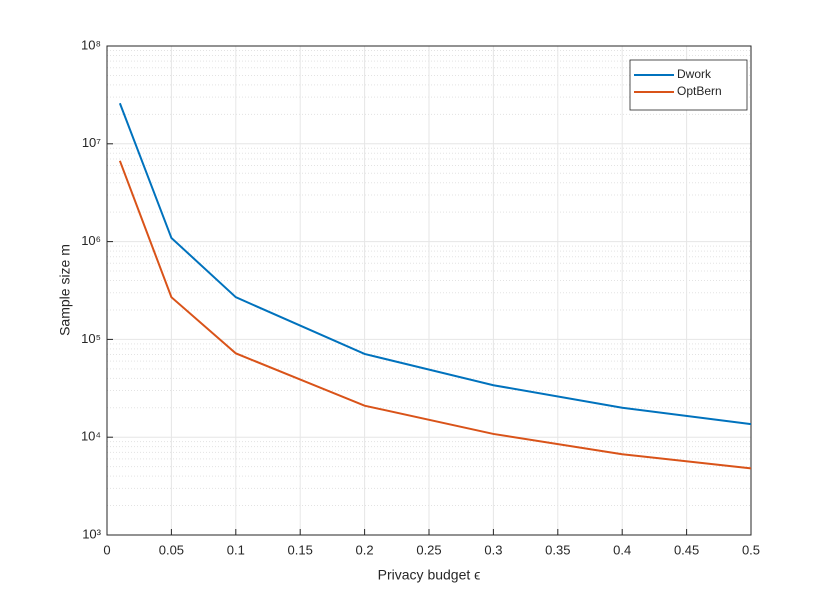  I want to click on x-tick-label: 0.1, so click(236, 549).